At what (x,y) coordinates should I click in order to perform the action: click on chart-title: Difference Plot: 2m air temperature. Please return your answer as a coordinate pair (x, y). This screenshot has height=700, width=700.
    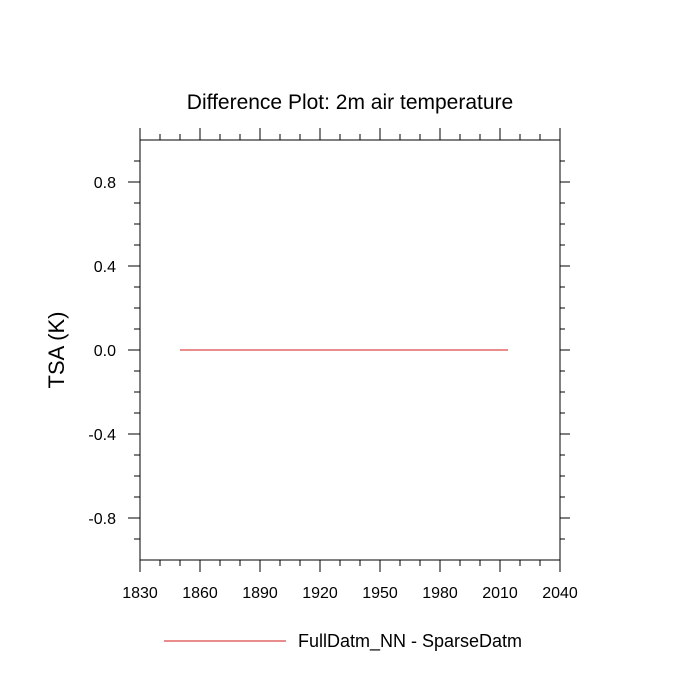
    Looking at the image, I should click on (350, 102).